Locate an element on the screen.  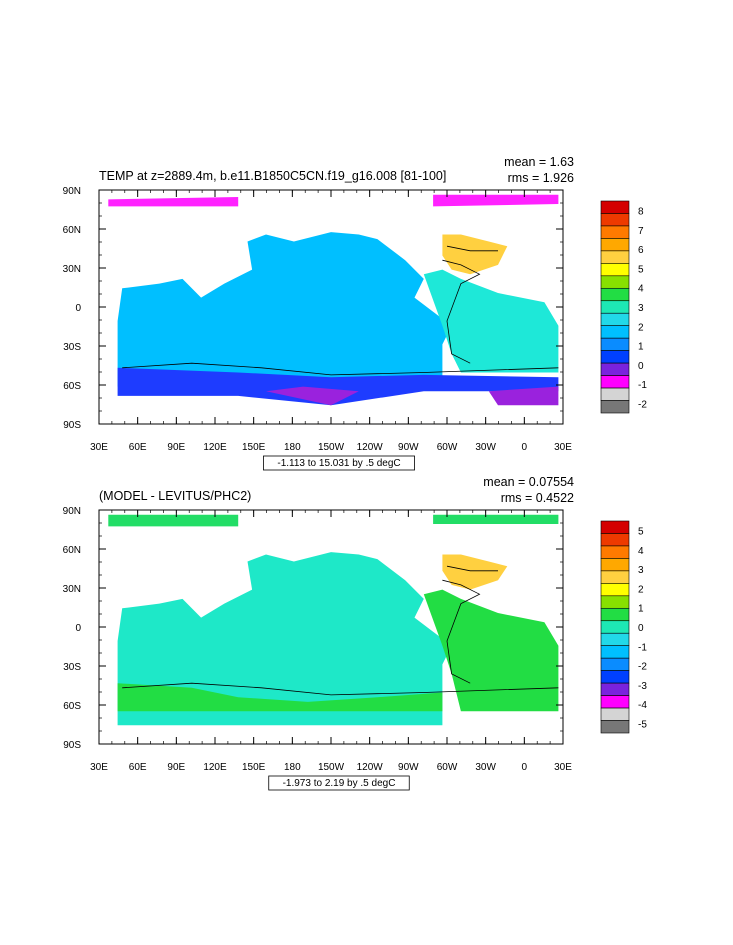
range-label: -1.113 to 15.031 by .5 degC is located at coordinates (338, 463).